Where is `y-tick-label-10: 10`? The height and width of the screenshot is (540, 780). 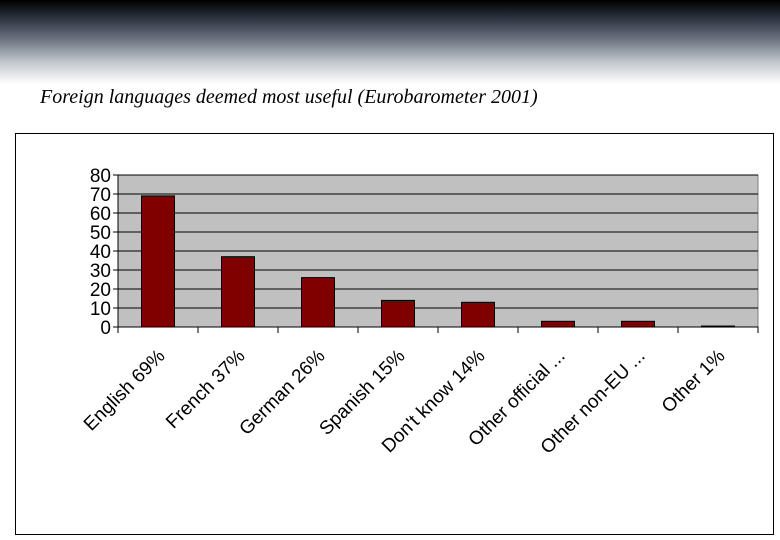 y-tick-label-10: 10 is located at coordinates (100, 309).